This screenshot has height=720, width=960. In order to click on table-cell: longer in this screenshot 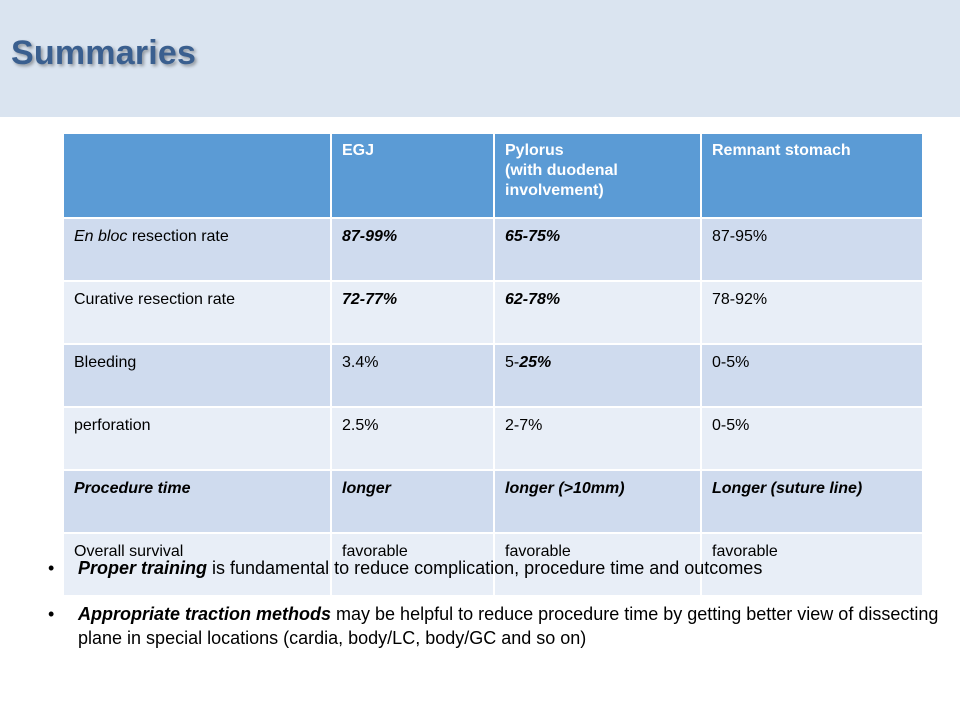, I will do `click(412, 501)`.